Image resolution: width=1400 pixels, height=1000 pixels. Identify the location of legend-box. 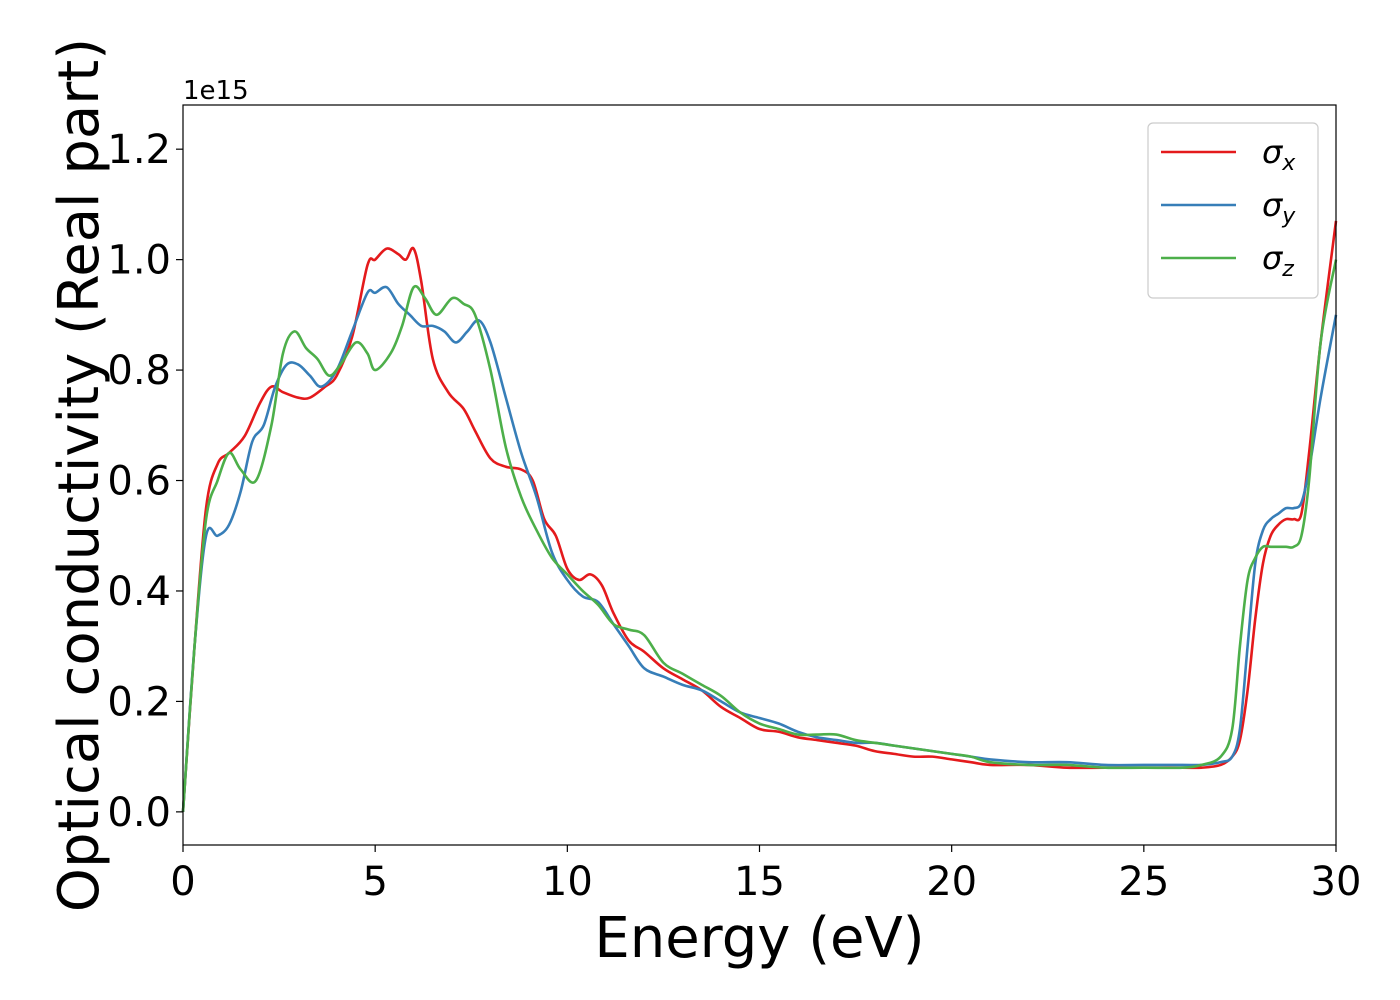
(1233, 210).